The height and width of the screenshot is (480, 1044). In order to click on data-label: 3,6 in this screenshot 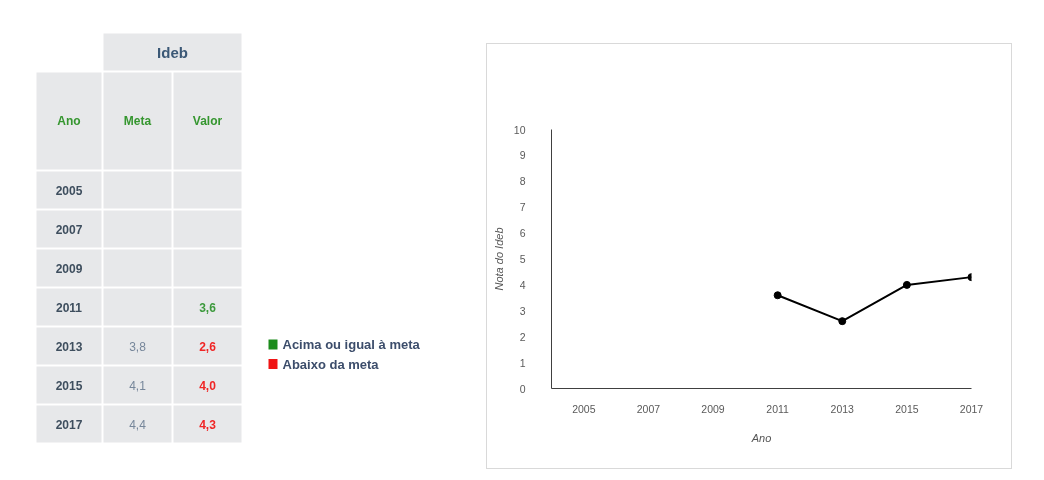, I will do `click(208, 307)`.